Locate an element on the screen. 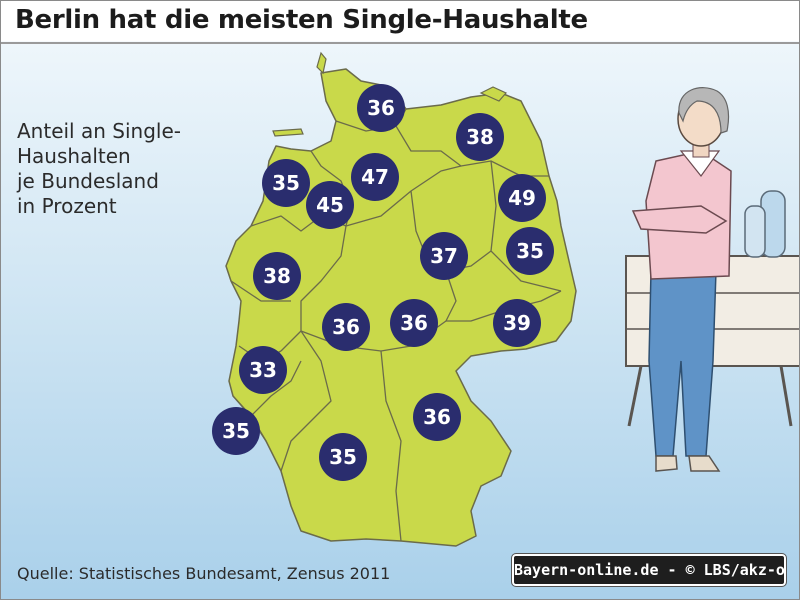  state-value-badge: 49 is located at coordinates (522, 198).